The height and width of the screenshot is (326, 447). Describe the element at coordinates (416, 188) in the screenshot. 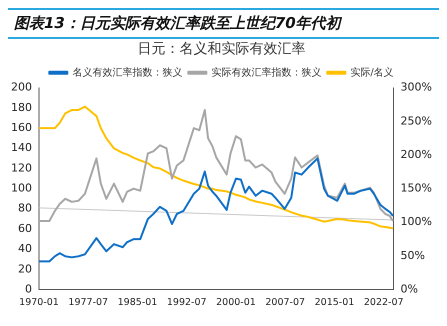

I see `y2-tick-label: 150%` at that location.